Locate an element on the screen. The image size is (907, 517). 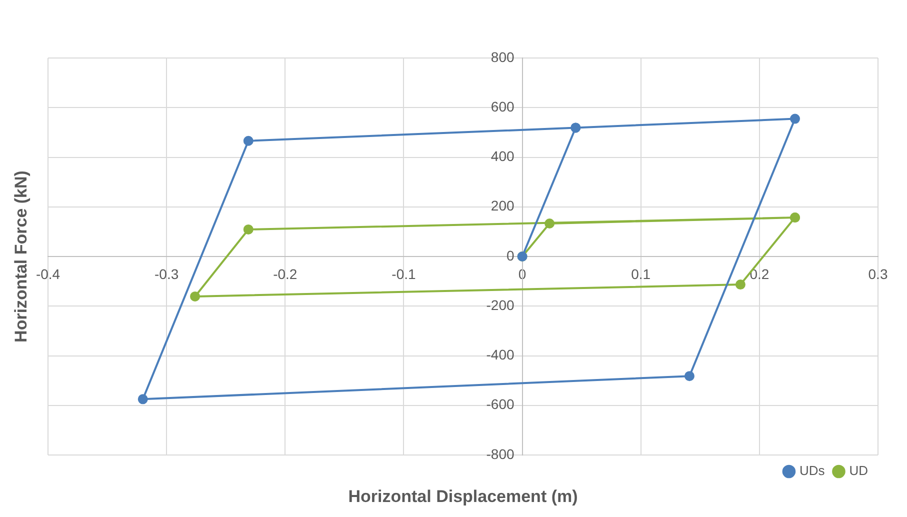
y-tick-label: 0 is located at coordinates (510, 255).